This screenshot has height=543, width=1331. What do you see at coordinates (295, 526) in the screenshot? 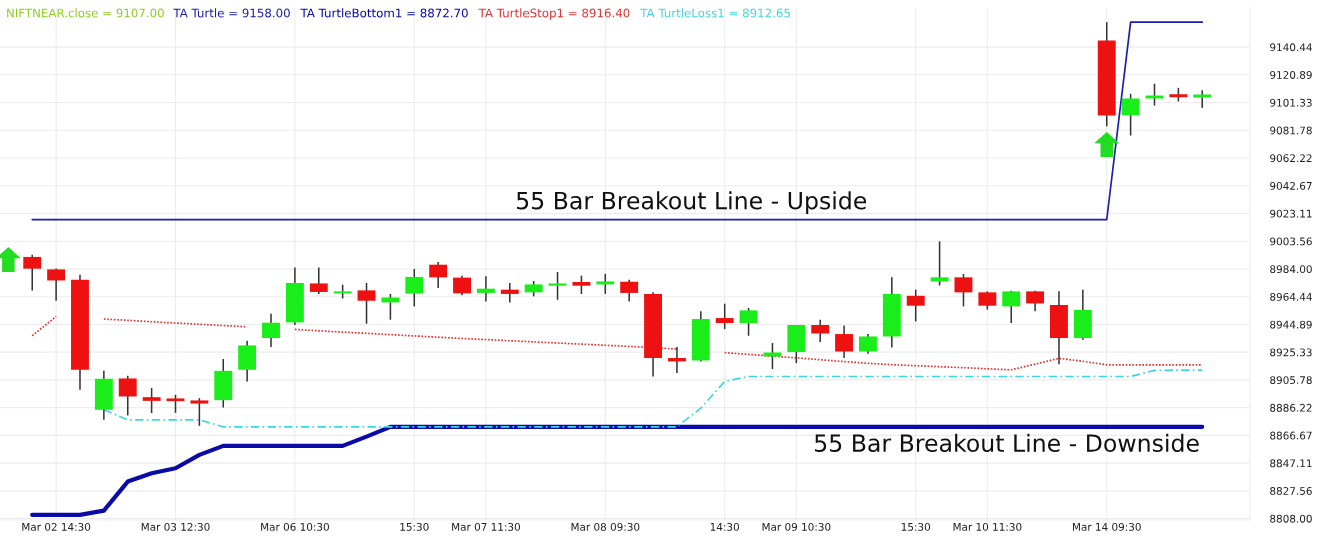
I see `x-tick-label: Mar 06 10:30` at bounding box center [295, 526].